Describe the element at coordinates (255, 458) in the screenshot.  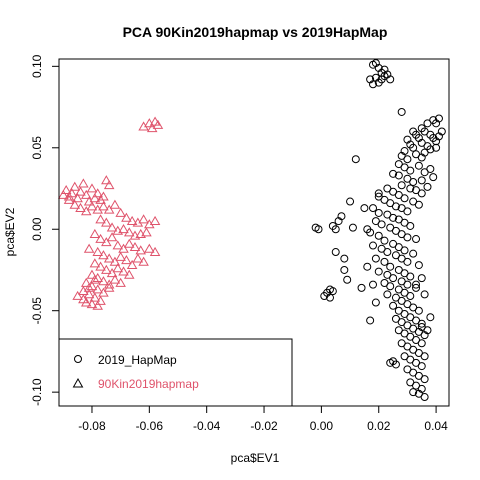
I see `x-axis-label: pca$EV1` at that location.